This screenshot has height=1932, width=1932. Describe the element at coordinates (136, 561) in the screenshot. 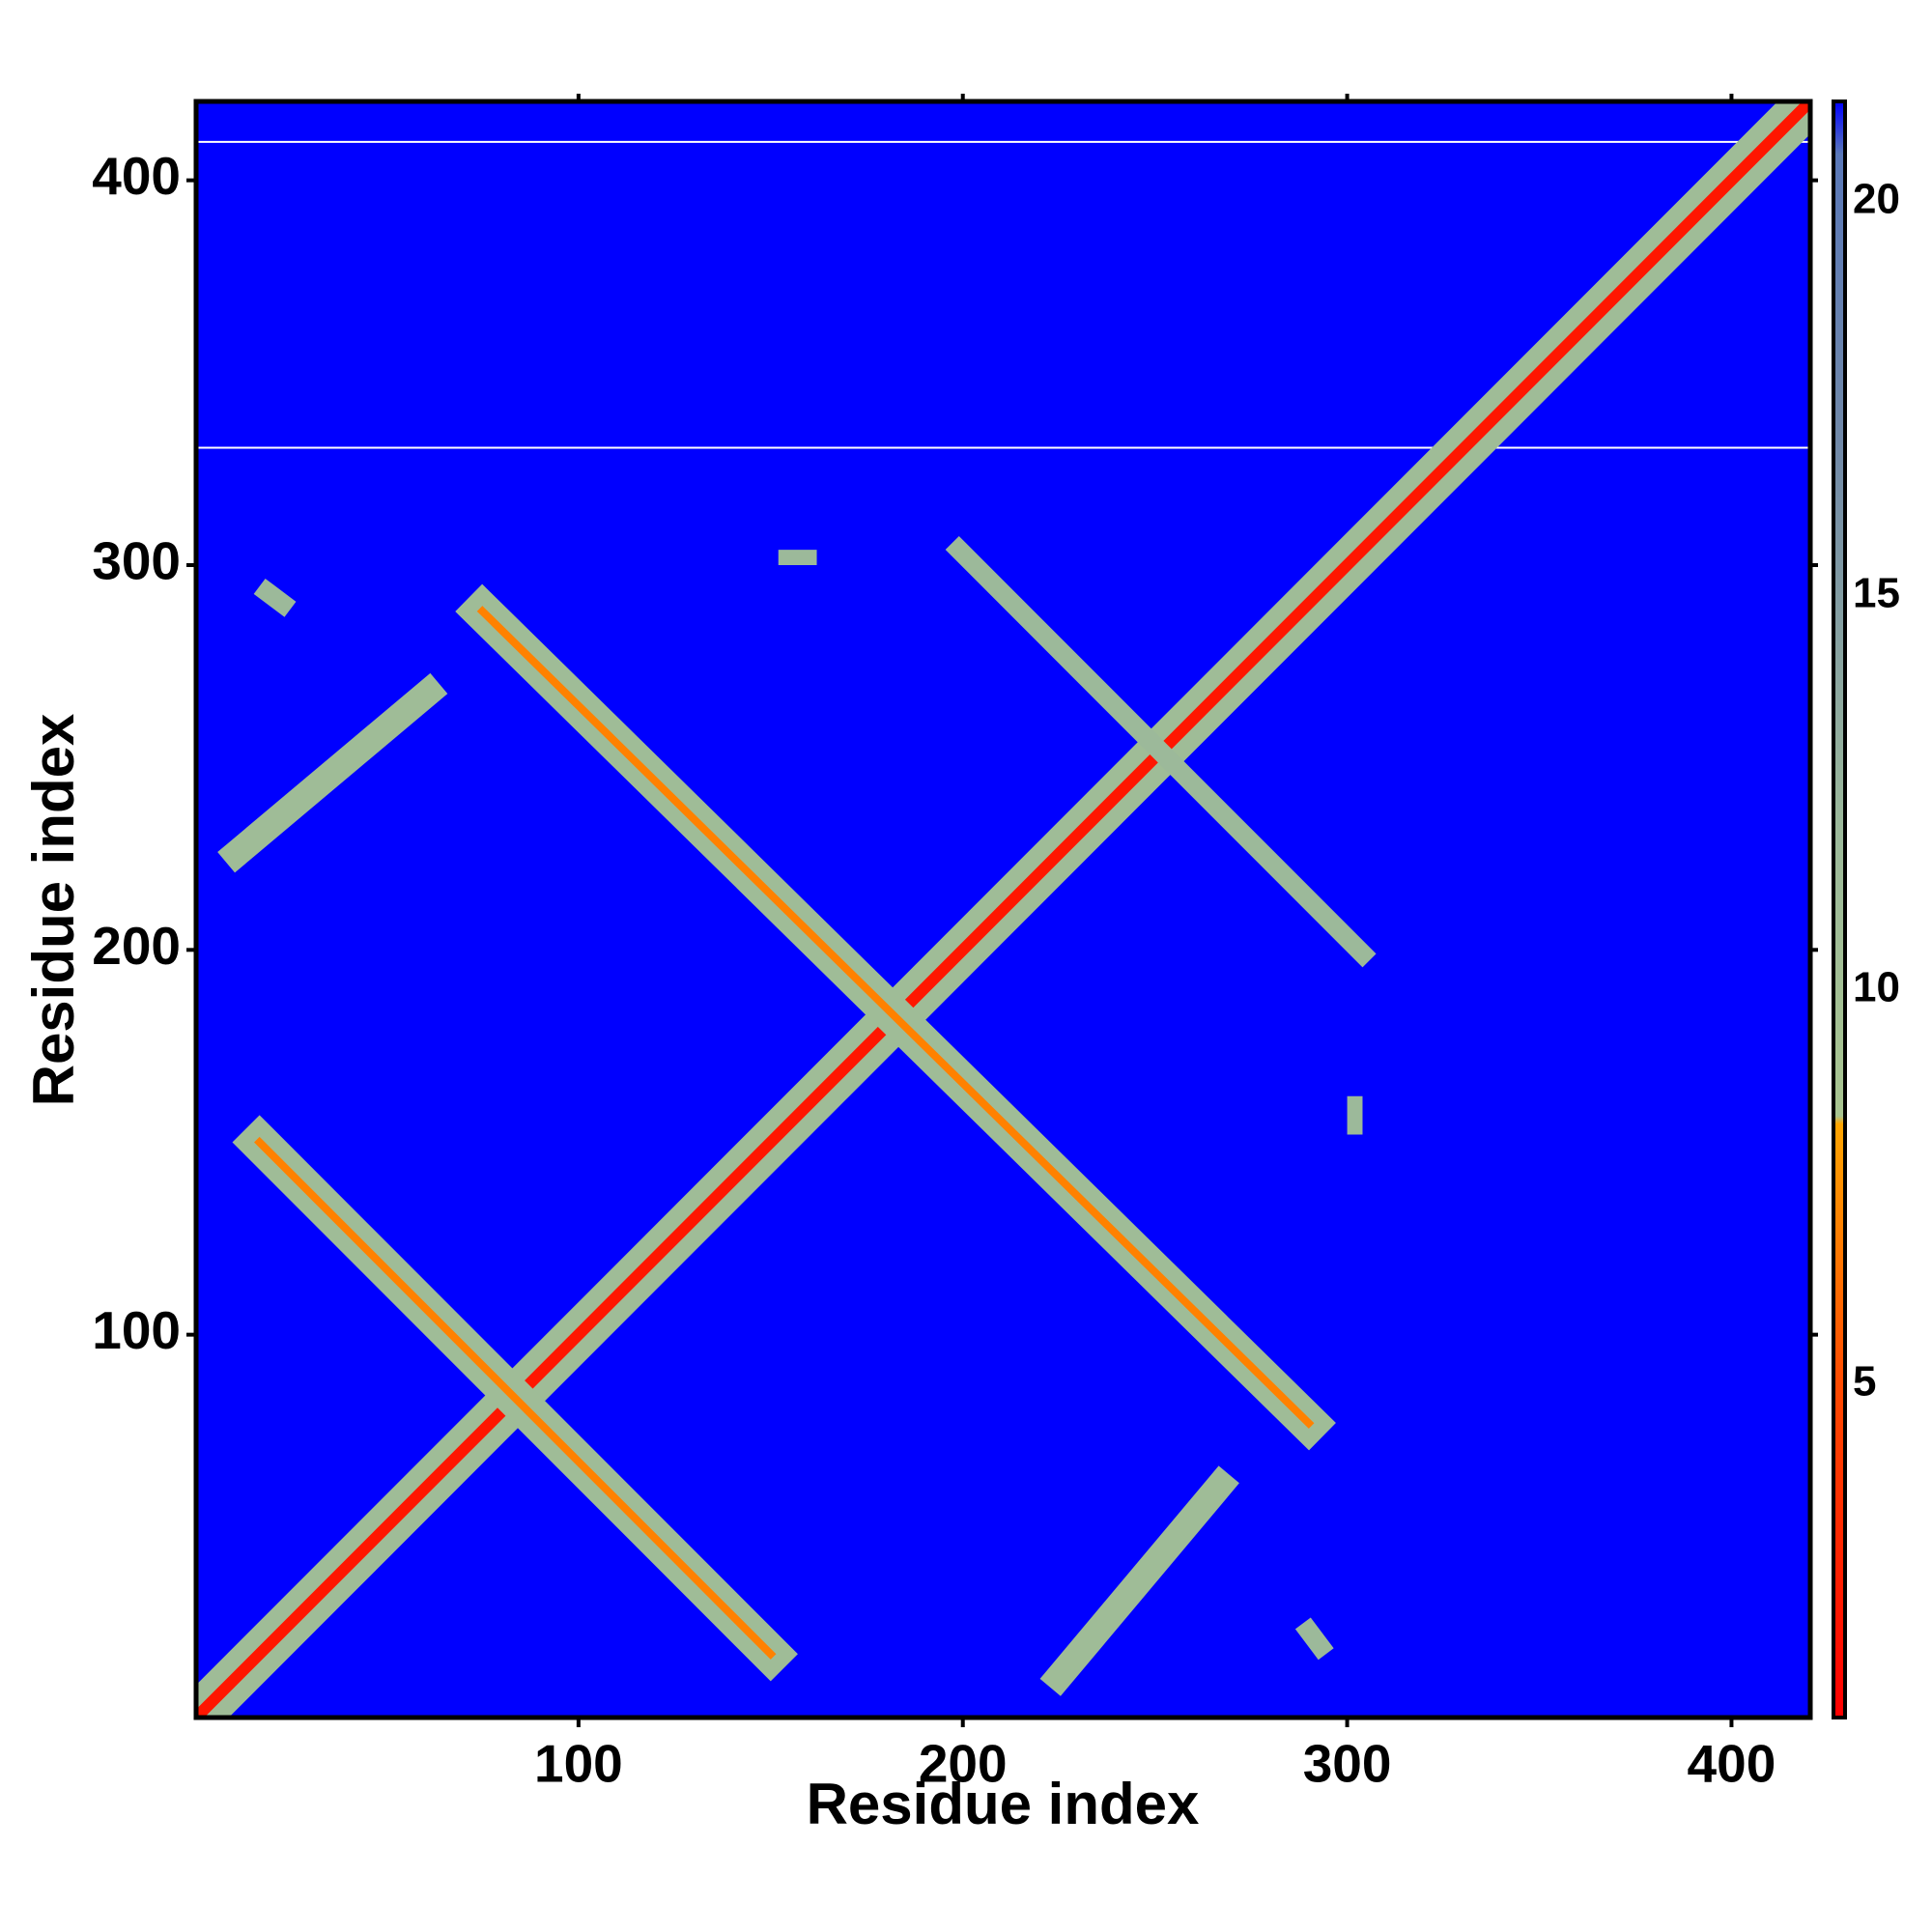

I see `y-tick-label: 300` at that location.